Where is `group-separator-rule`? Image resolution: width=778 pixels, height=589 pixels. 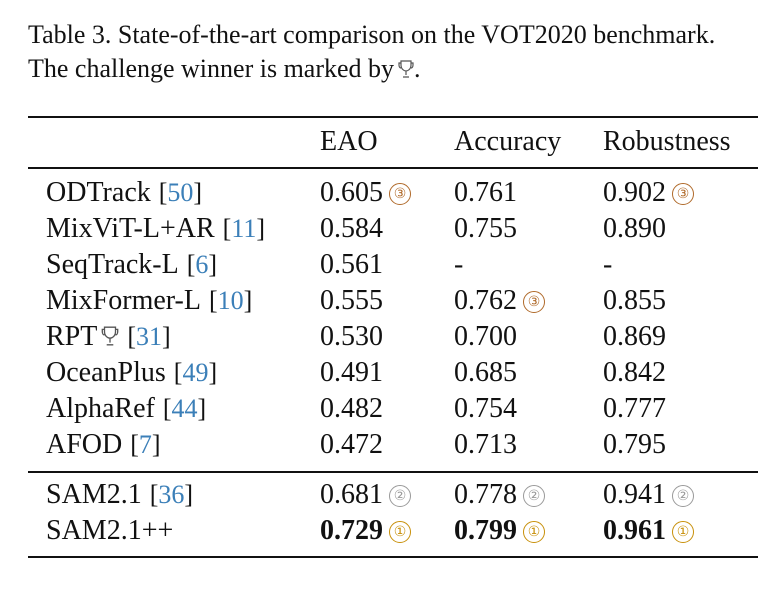
group-separator-rule is located at coordinates (393, 472).